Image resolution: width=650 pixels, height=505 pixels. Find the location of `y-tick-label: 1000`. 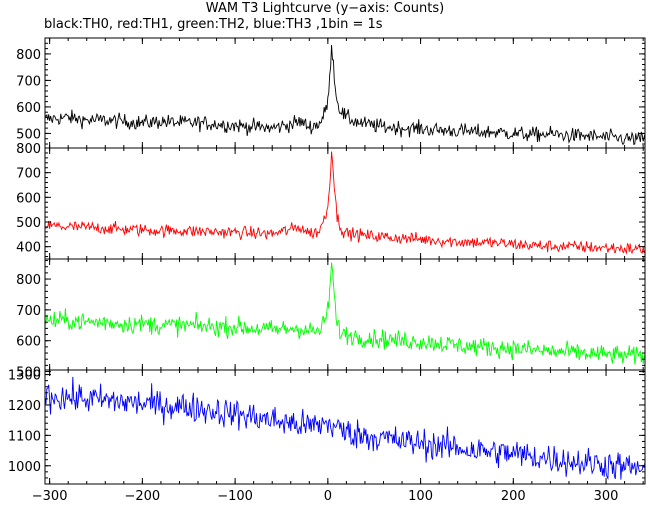

y-tick-label: 1000 is located at coordinates (24, 467).